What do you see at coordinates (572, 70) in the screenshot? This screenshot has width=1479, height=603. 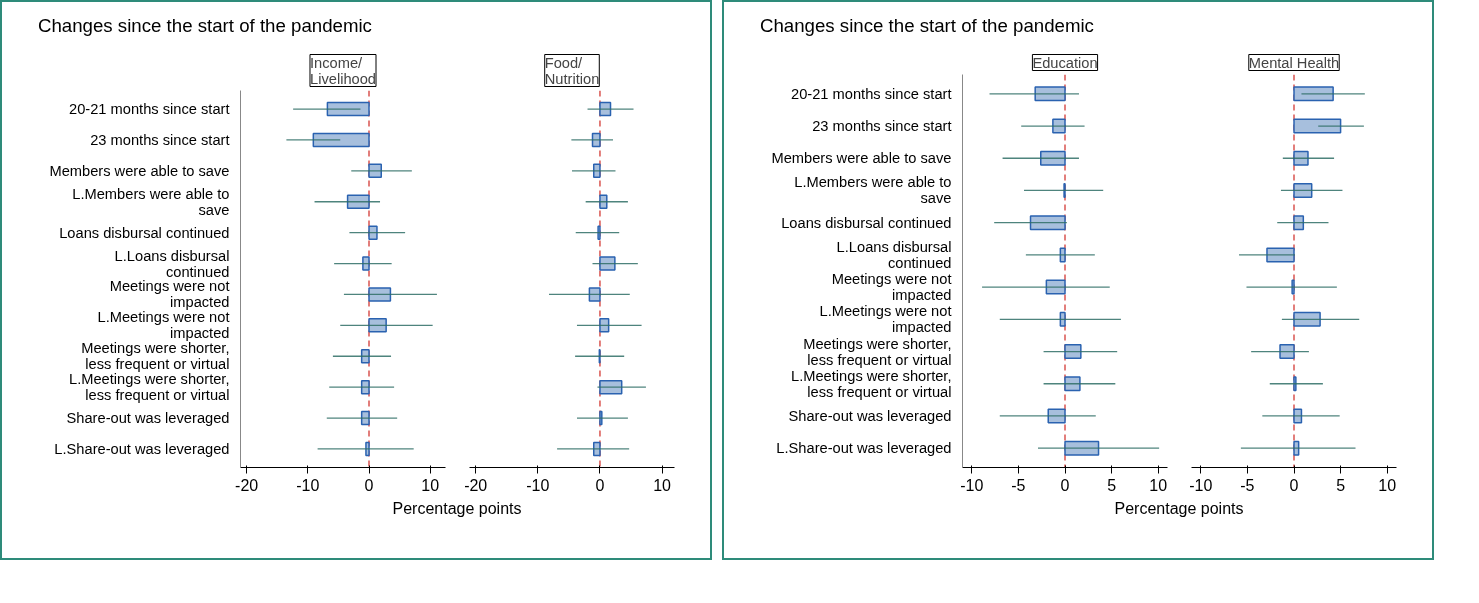 I see `chart-subtitle: Food/ Nutrition` at bounding box center [572, 70].